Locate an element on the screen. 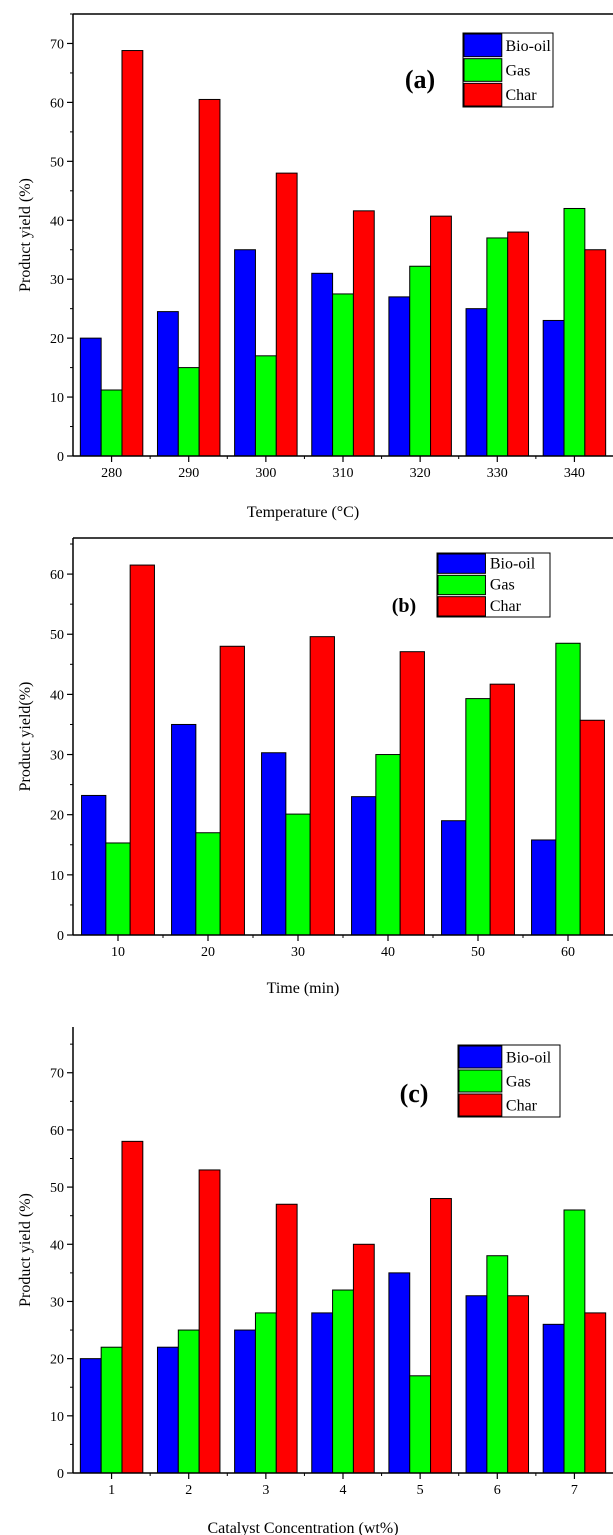  x-tick-label: 7 is located at coordinates (574, 1490).